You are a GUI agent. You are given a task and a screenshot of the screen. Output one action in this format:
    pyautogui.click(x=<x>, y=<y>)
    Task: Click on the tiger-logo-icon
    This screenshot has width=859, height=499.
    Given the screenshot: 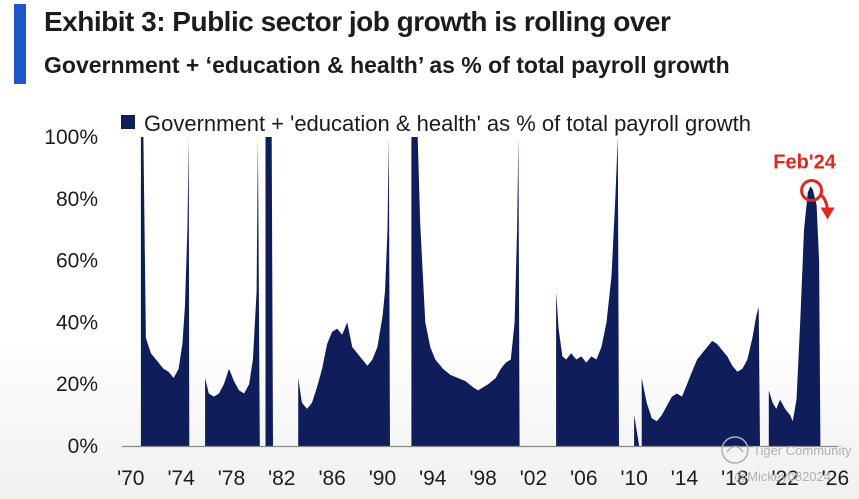 What is the action you would take?
    pyautogui.click(x=735, y=450)
    